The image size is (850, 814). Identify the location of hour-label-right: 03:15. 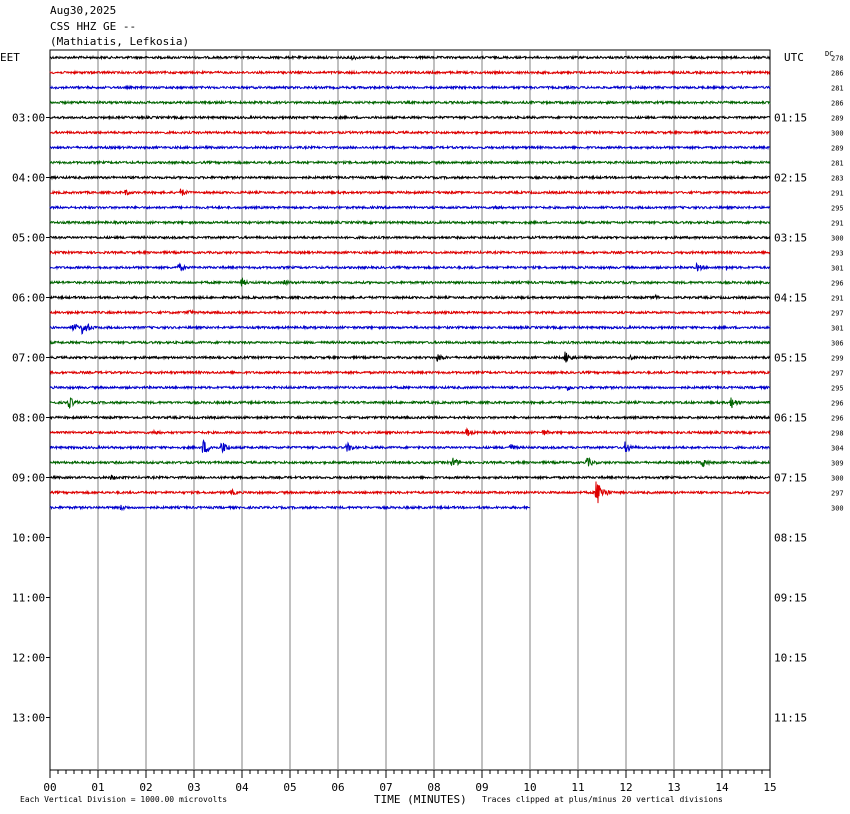
(790, 238).